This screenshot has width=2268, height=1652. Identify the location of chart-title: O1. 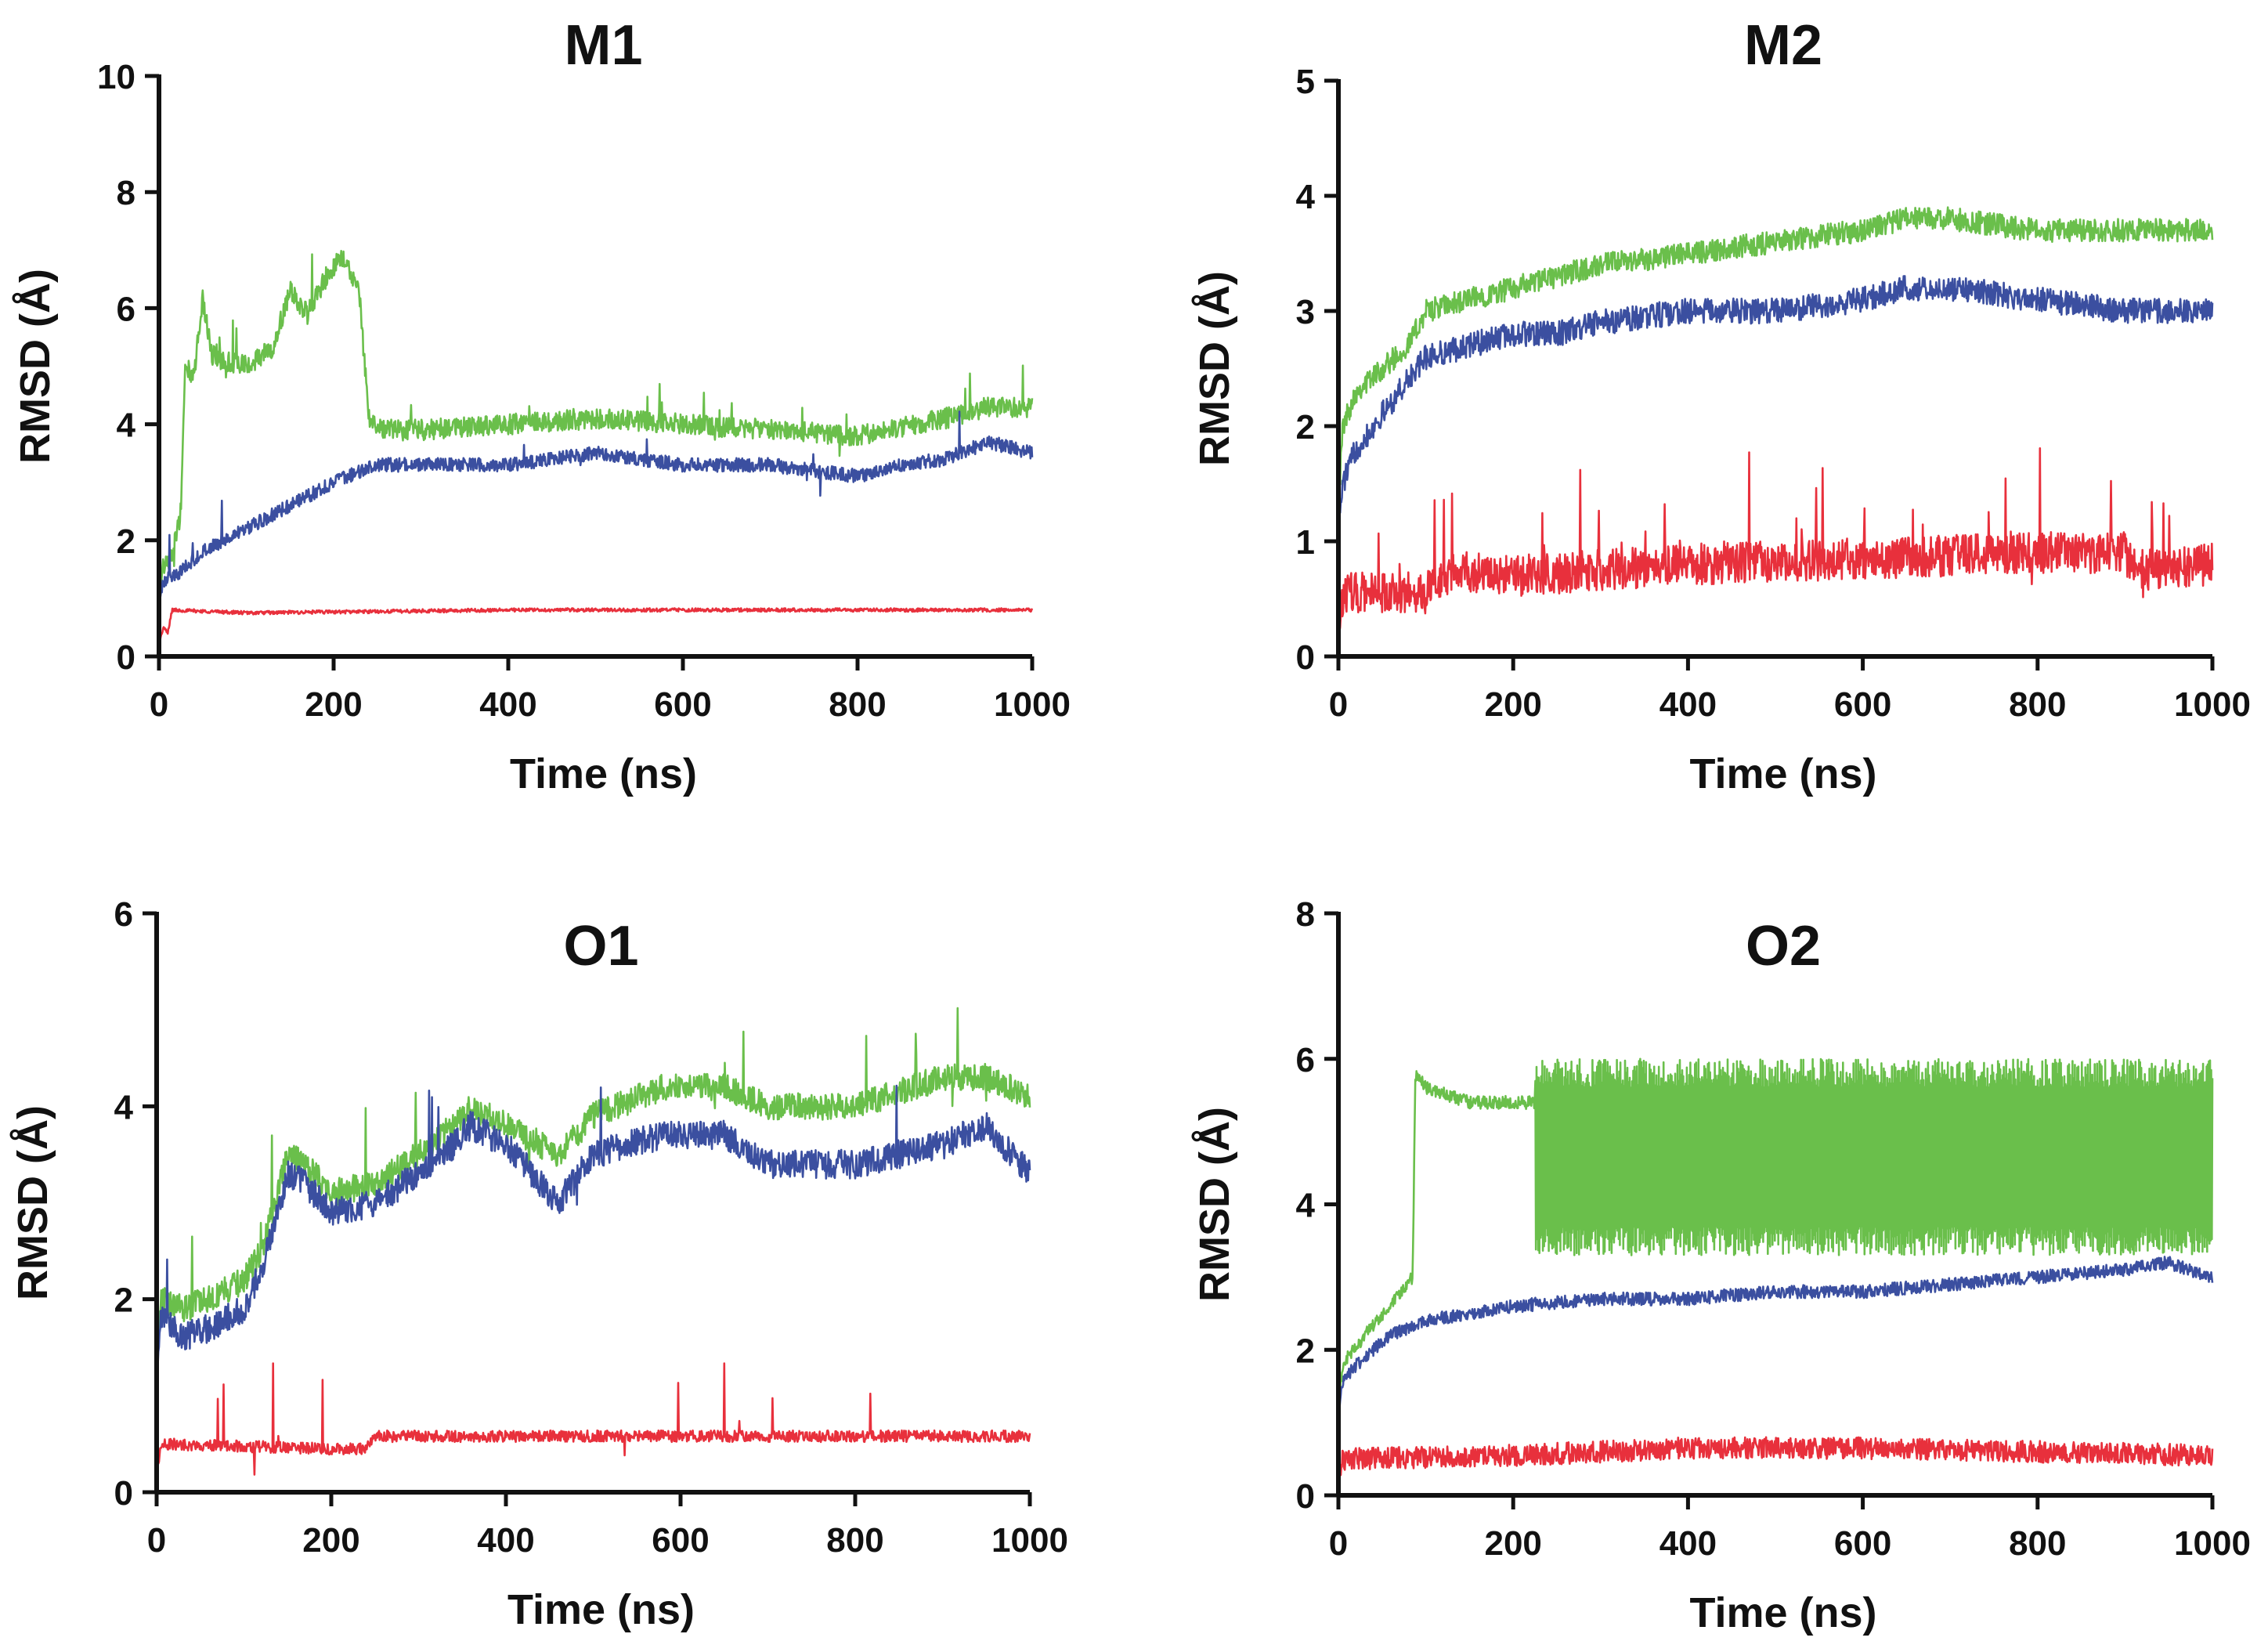
(600, 946).